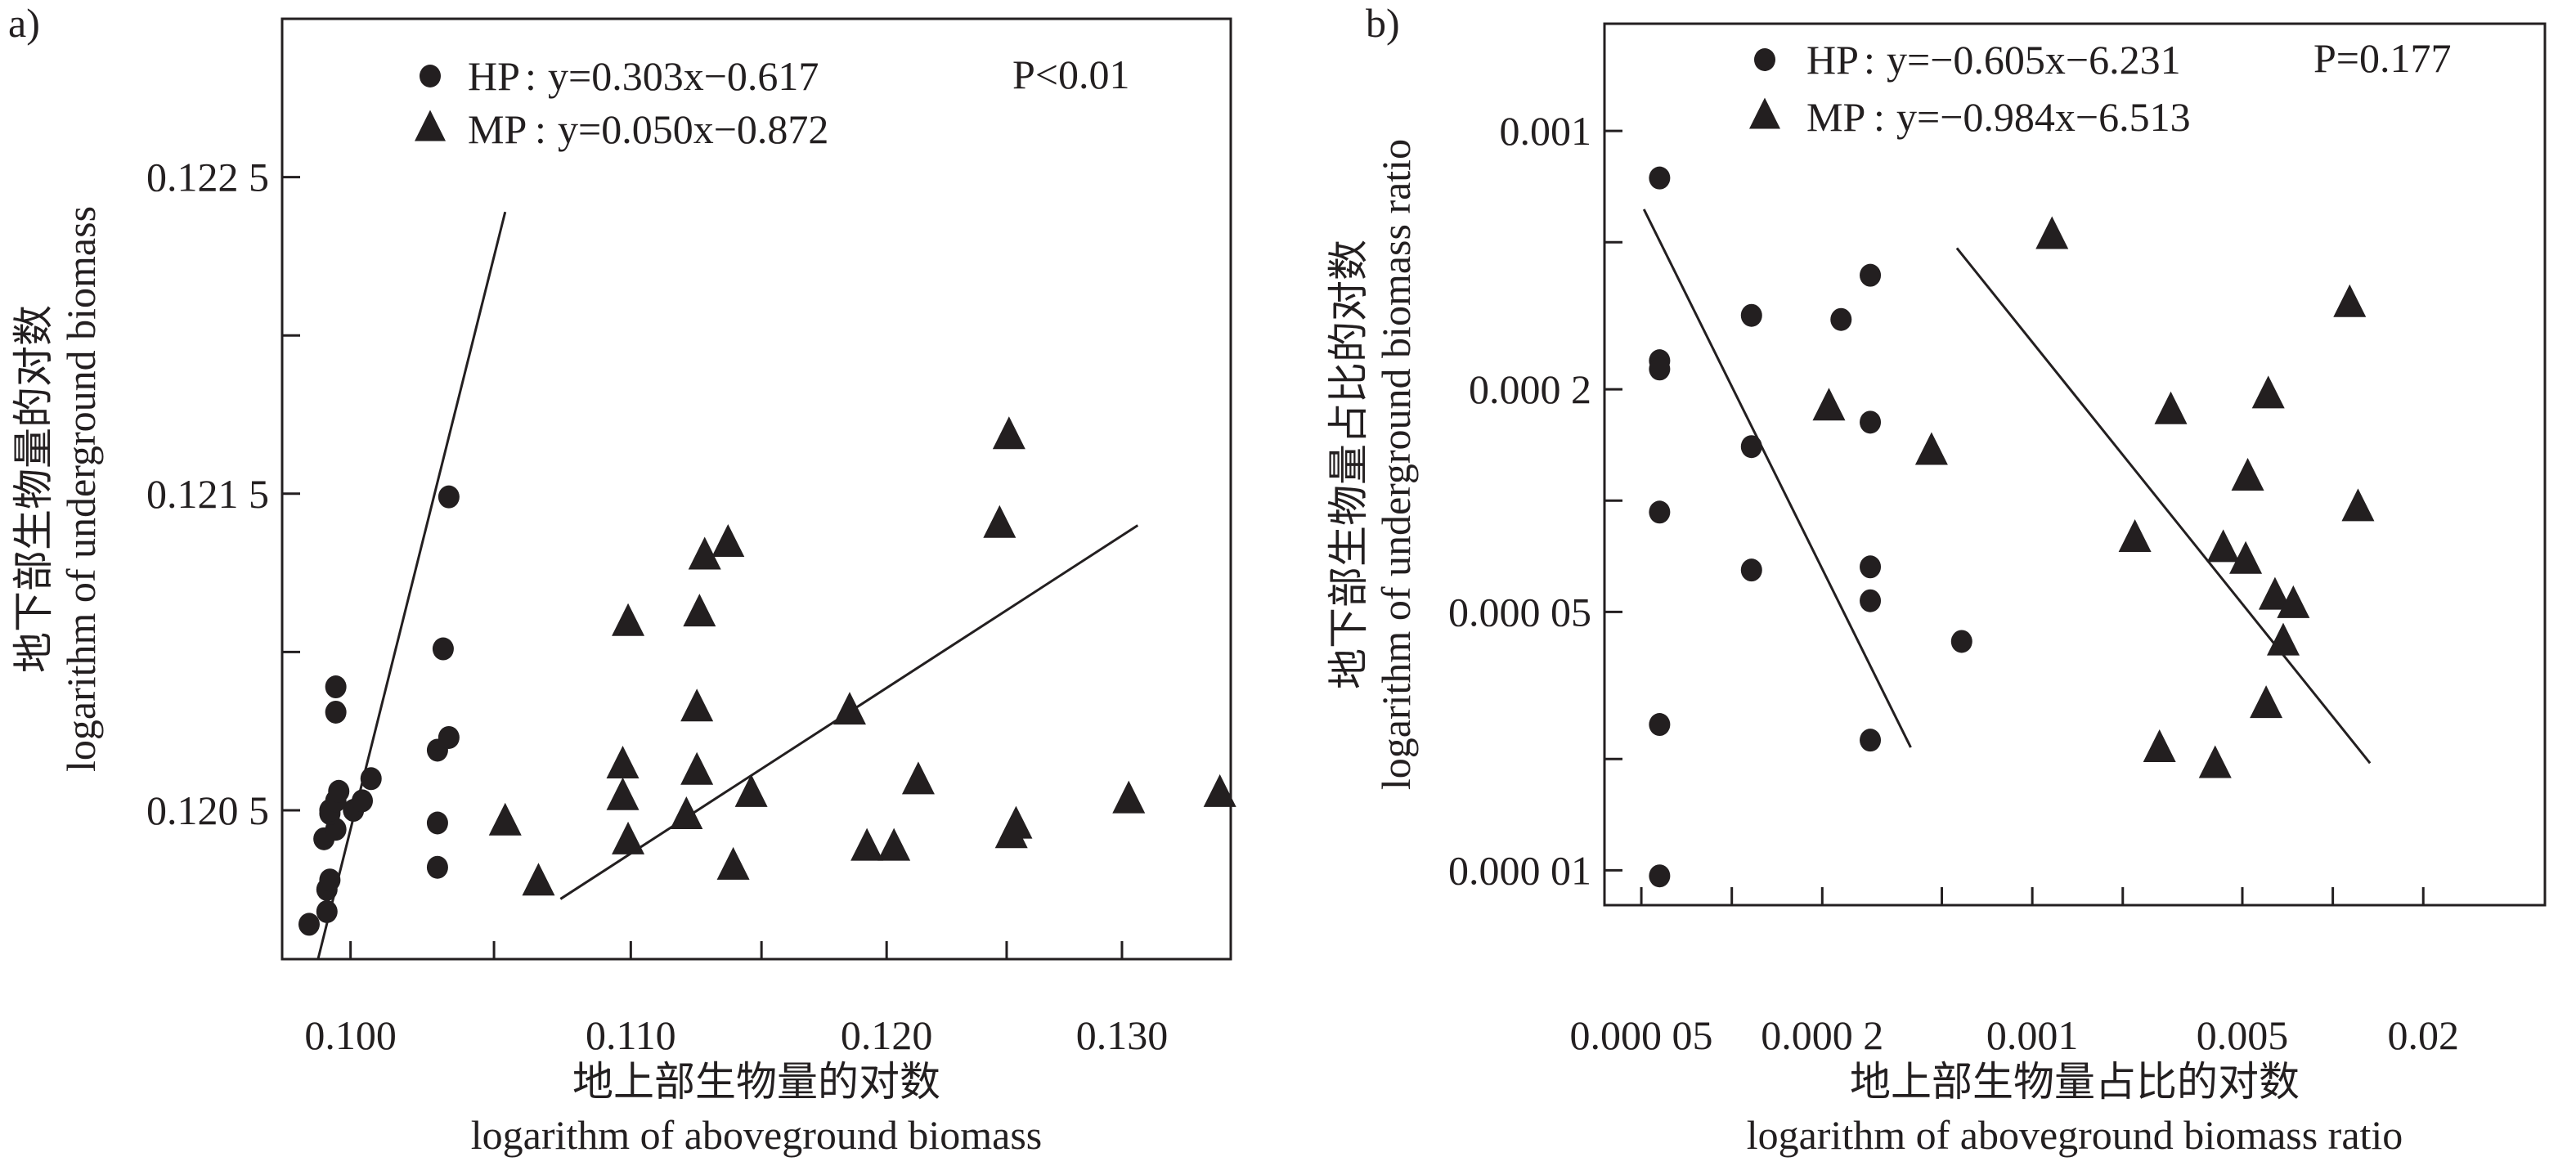 The image size is (2576, 1166). Describe the element at coordinates (2043, 117) in the screenshot. I see `legend-equation: y=−0.984x−6.513` at that location.